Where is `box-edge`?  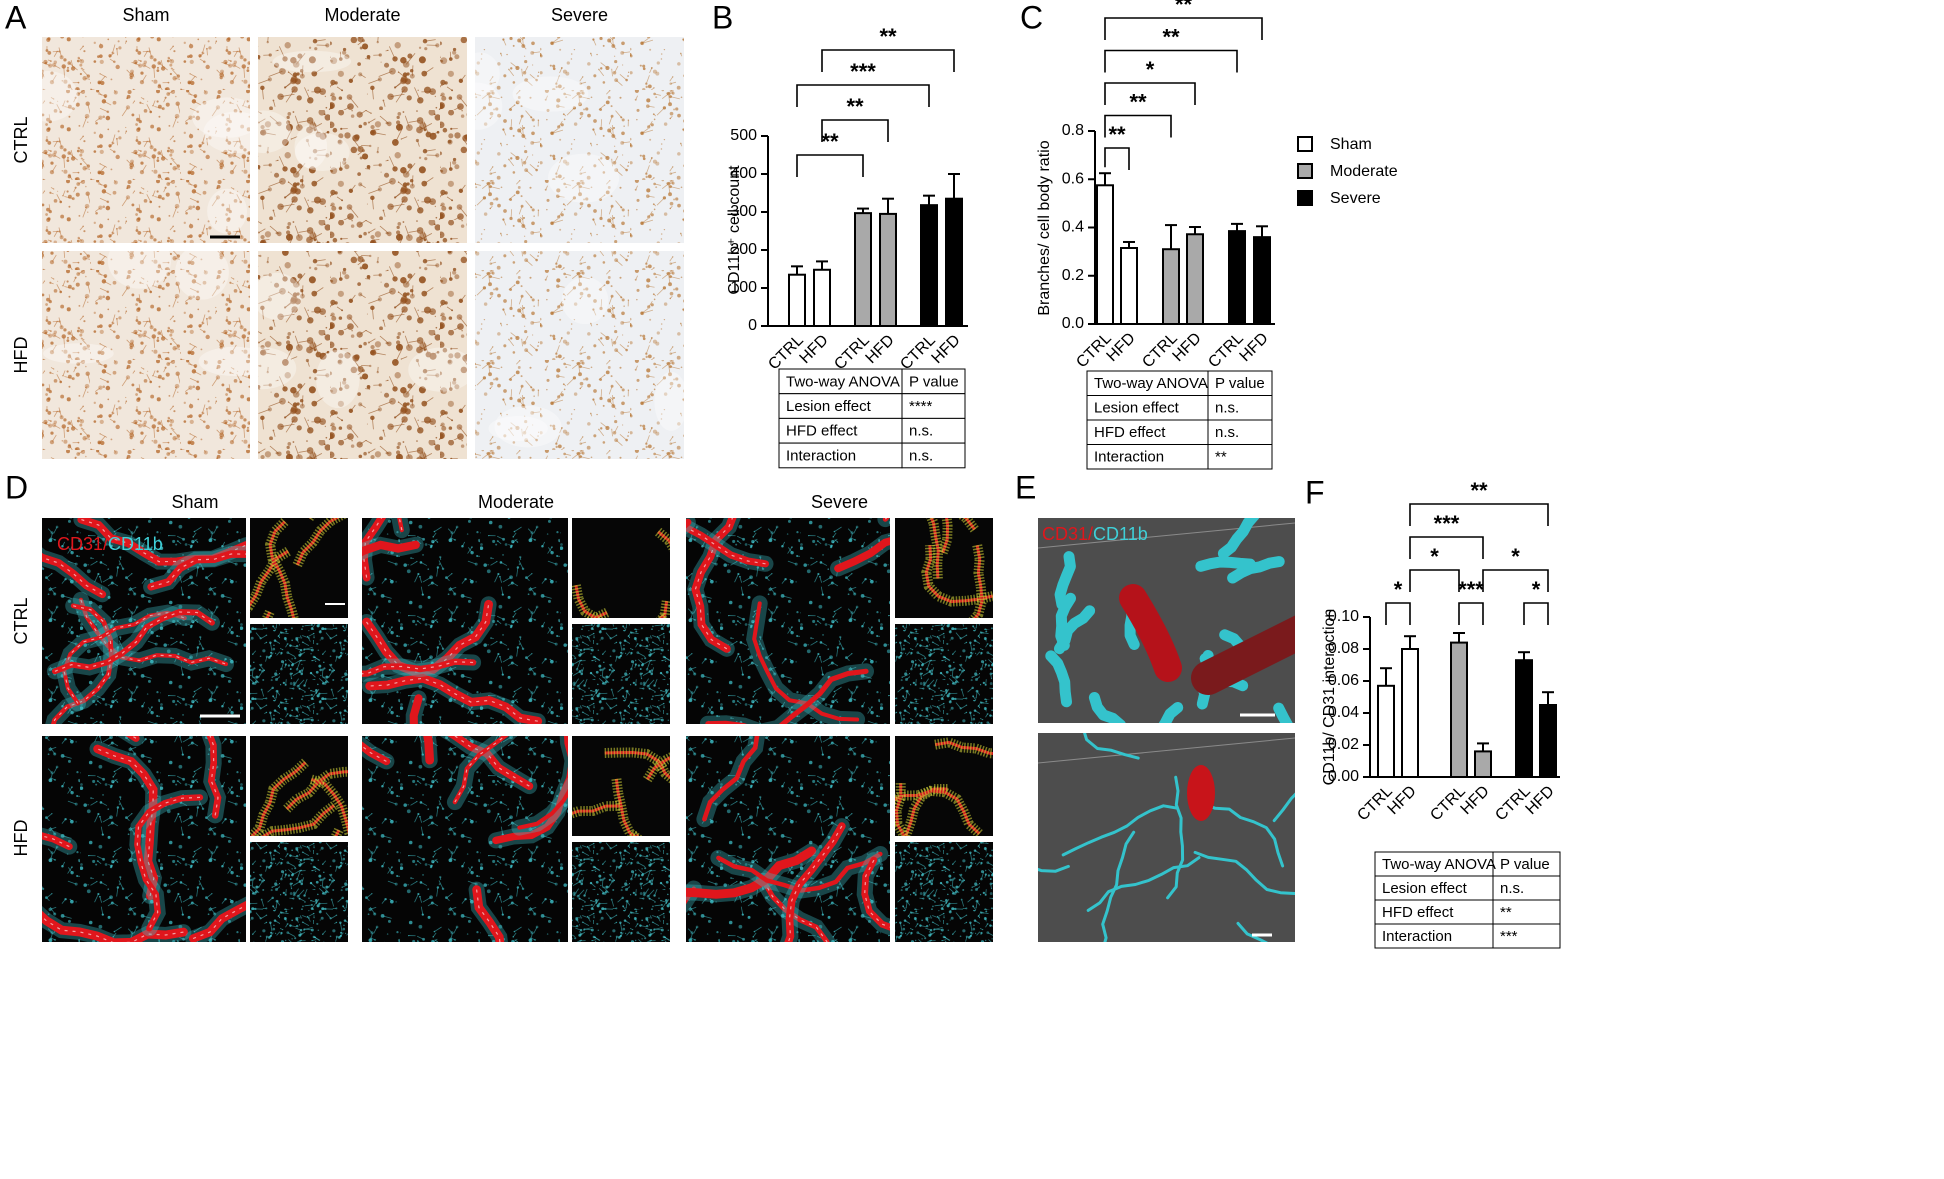
box-edge is located at coordinates (1166, 750).